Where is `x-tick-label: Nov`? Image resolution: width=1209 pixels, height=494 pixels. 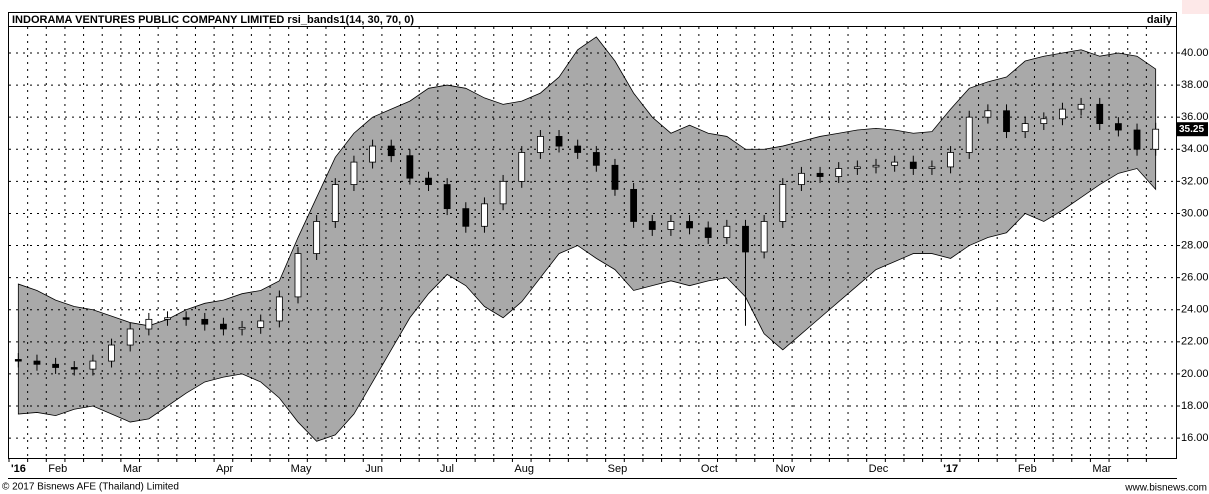 x-tick-label: Nov is located at coordinates (785, 469).